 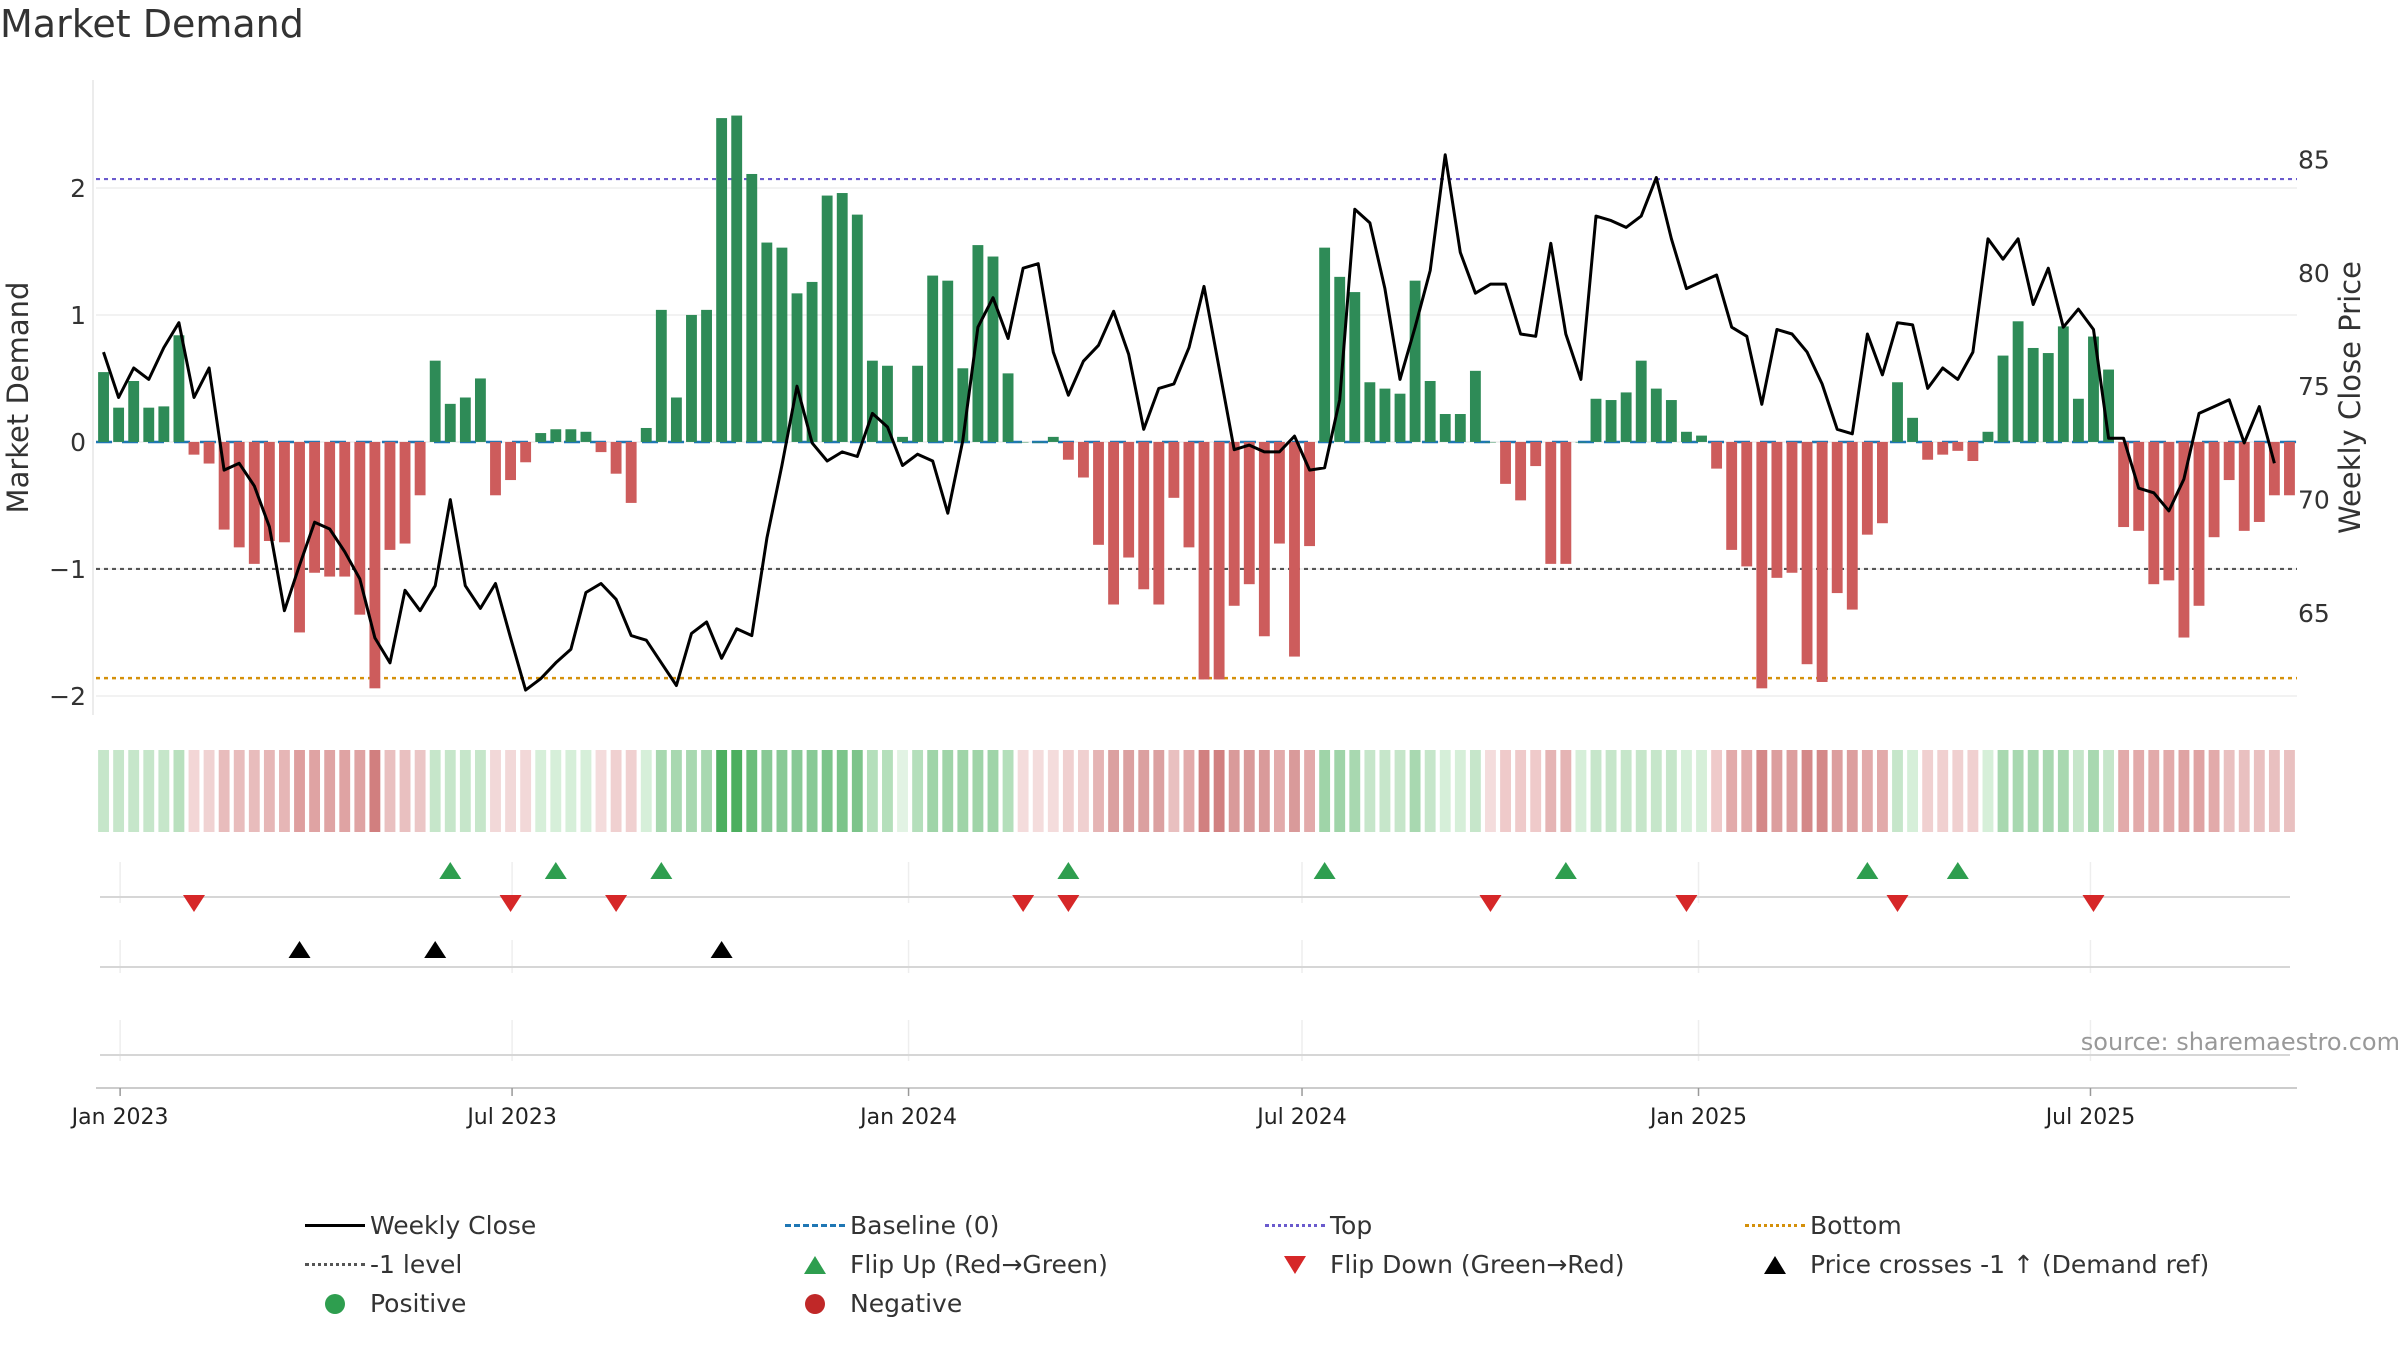 What do you see at coordinates (1020, 1225) in the screenshot?
I see `legend-baseline: Baseline (0)` at bounding box center [1020, 1225].